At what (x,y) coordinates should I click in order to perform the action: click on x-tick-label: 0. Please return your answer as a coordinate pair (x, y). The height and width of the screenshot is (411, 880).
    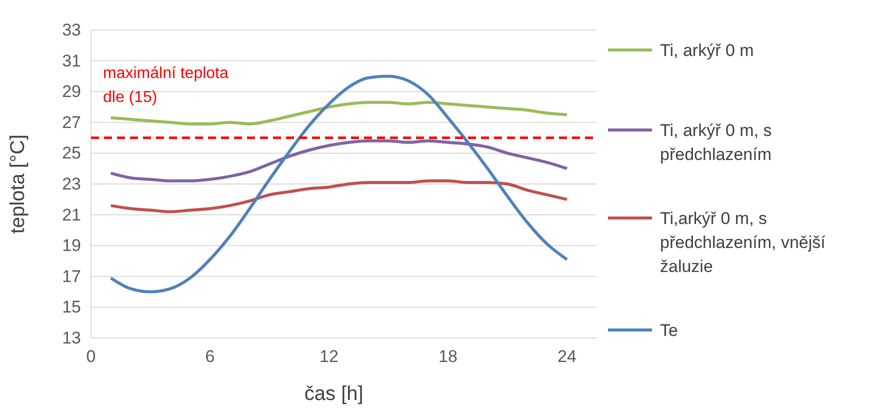
    Looking at the image, I should click on (91, 356).